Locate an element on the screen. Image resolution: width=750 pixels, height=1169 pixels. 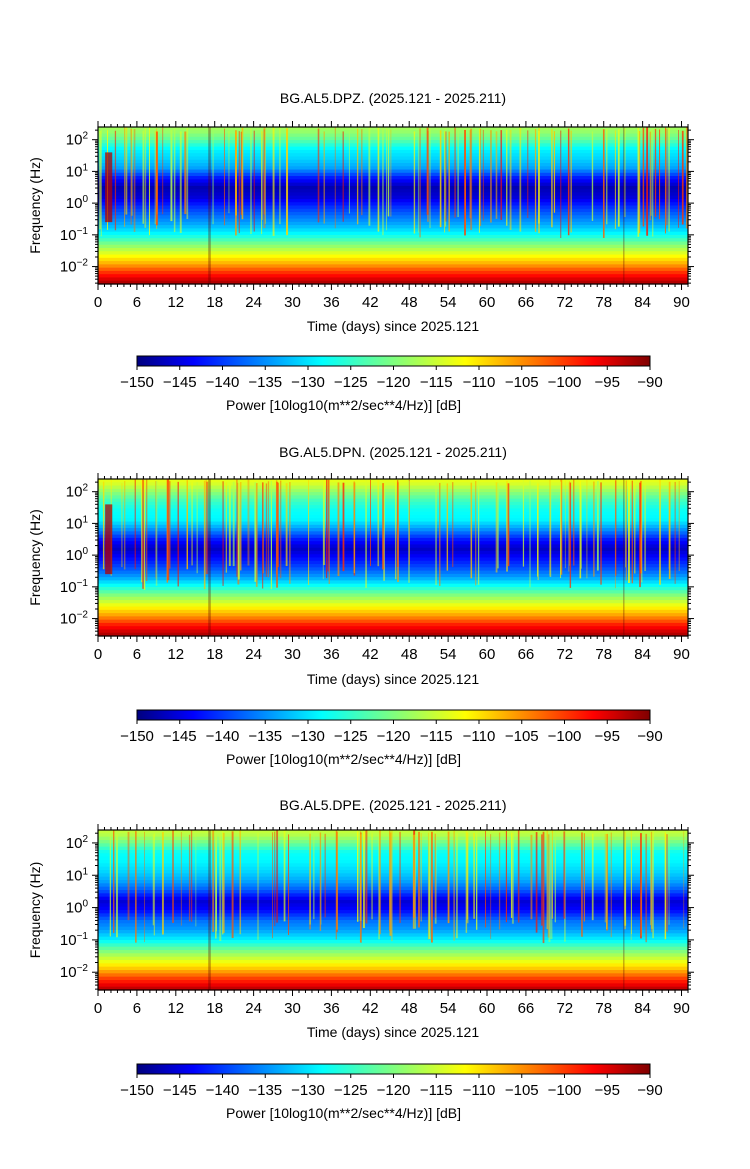
y-axis: 102 101 100 10−1 10−2 is located at coordinates (377, 911).